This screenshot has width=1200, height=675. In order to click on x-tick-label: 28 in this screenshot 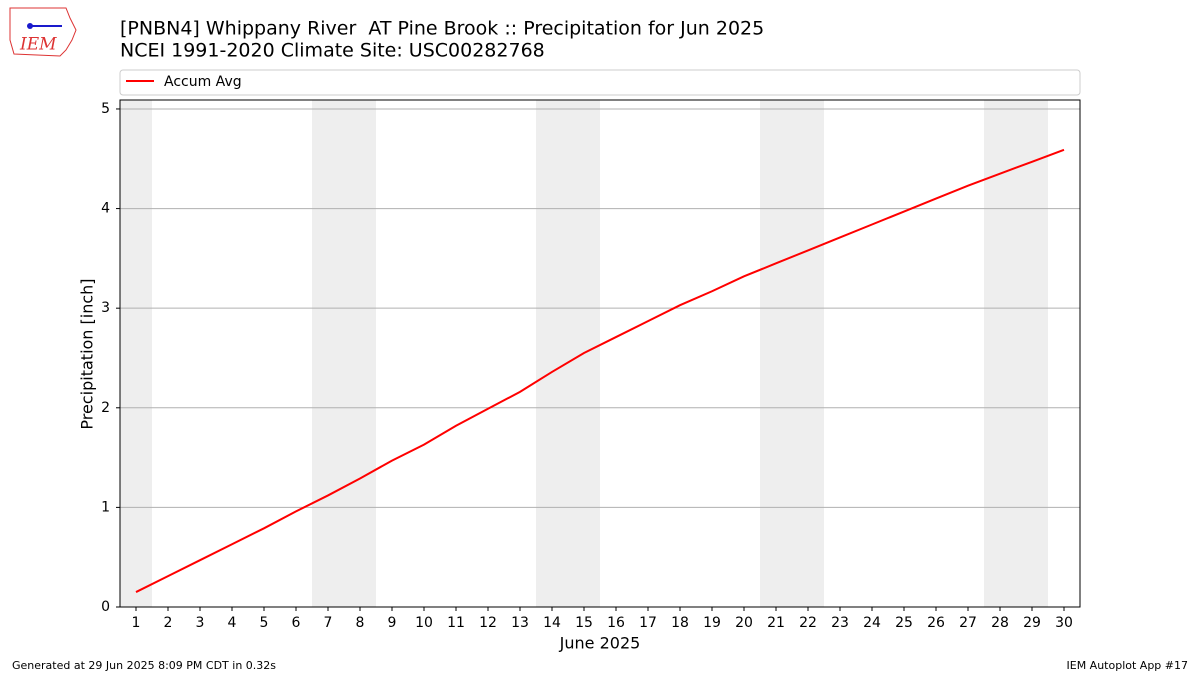, I will do `click(1000, 623)`.